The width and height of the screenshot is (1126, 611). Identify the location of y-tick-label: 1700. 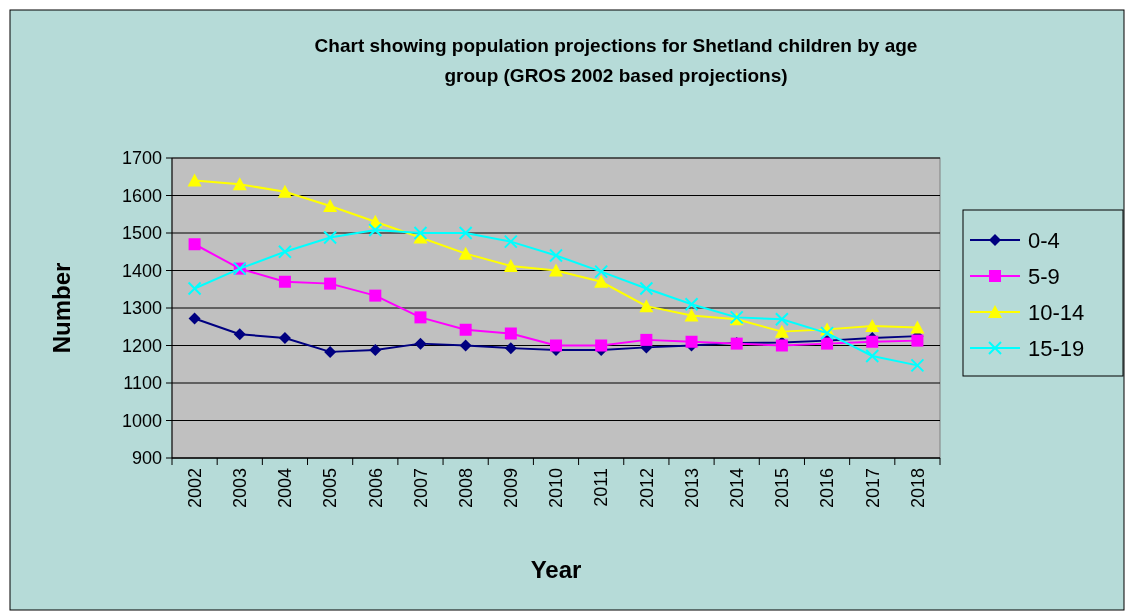
(141, 158).